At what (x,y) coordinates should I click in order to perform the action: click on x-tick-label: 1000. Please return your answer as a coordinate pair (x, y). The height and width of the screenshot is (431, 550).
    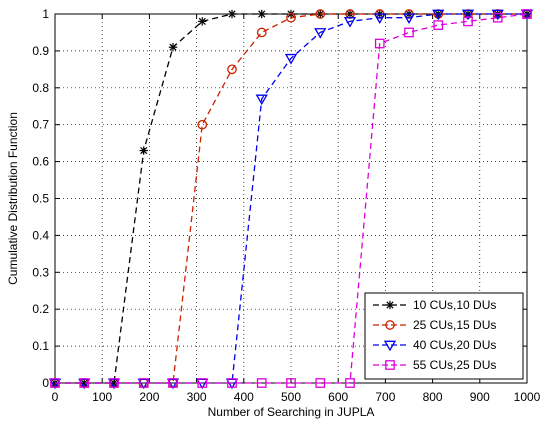
    Looking at the image, I should click on (527, 397).